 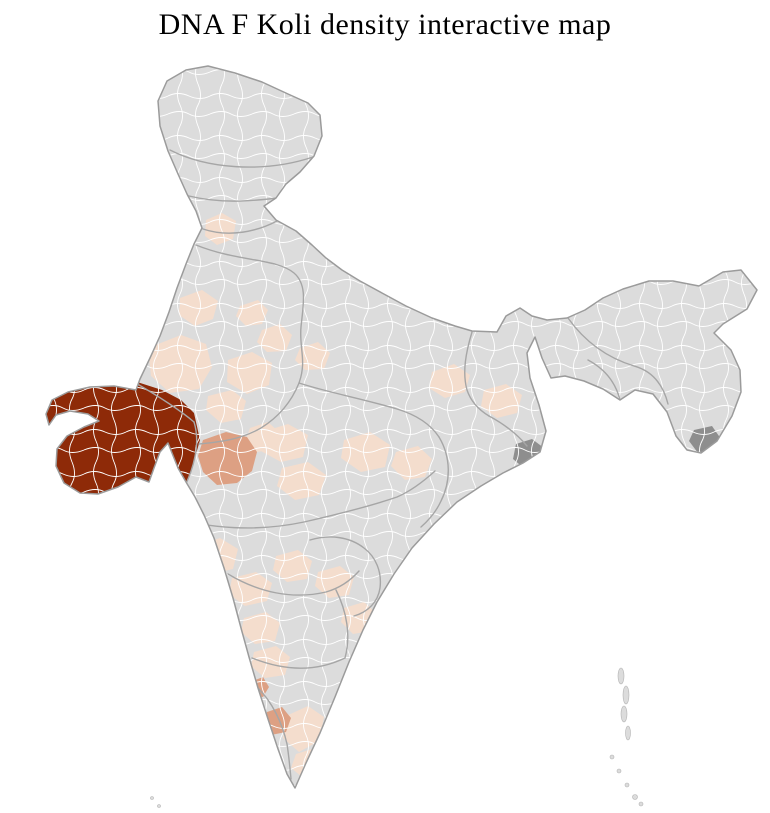 I want to click on state-border-up-bihar, so click(x=477, y=374).